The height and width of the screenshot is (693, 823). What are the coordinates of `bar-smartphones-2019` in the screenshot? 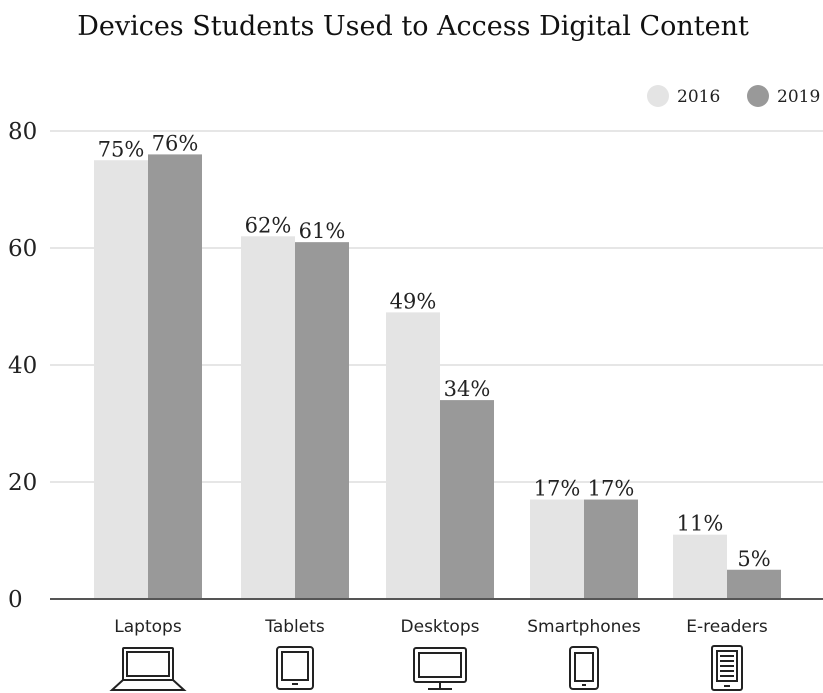 It's located at (611, 549).